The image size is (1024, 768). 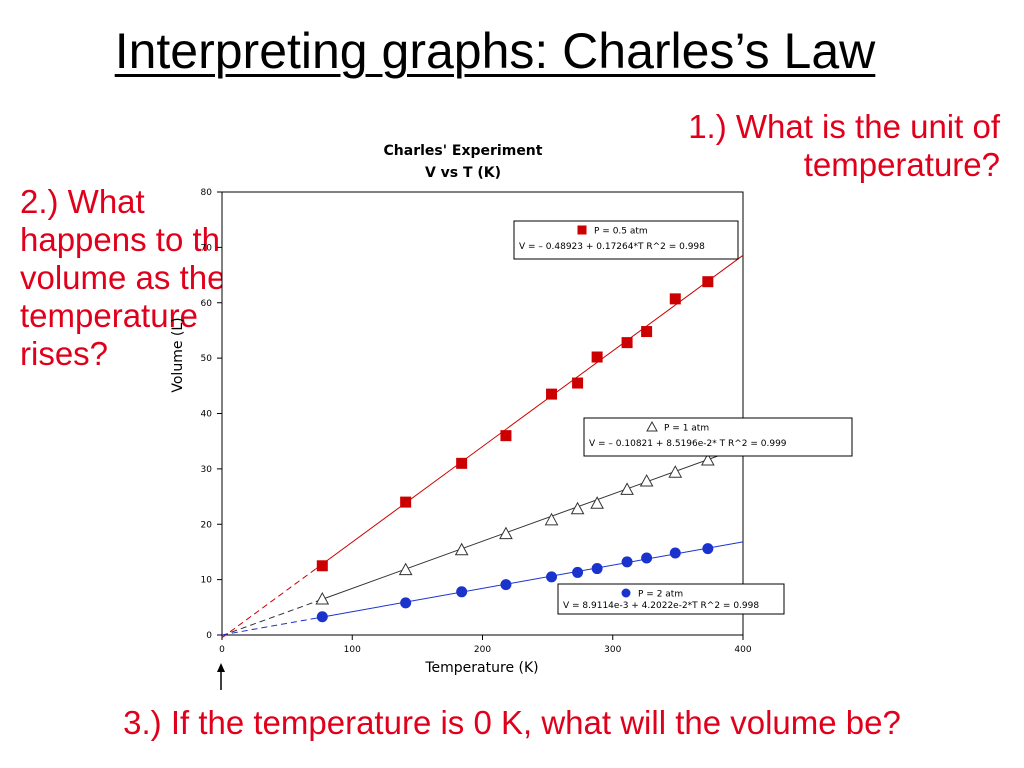 I want to click on x-tick-label: 200, so click(x=482, y=650).